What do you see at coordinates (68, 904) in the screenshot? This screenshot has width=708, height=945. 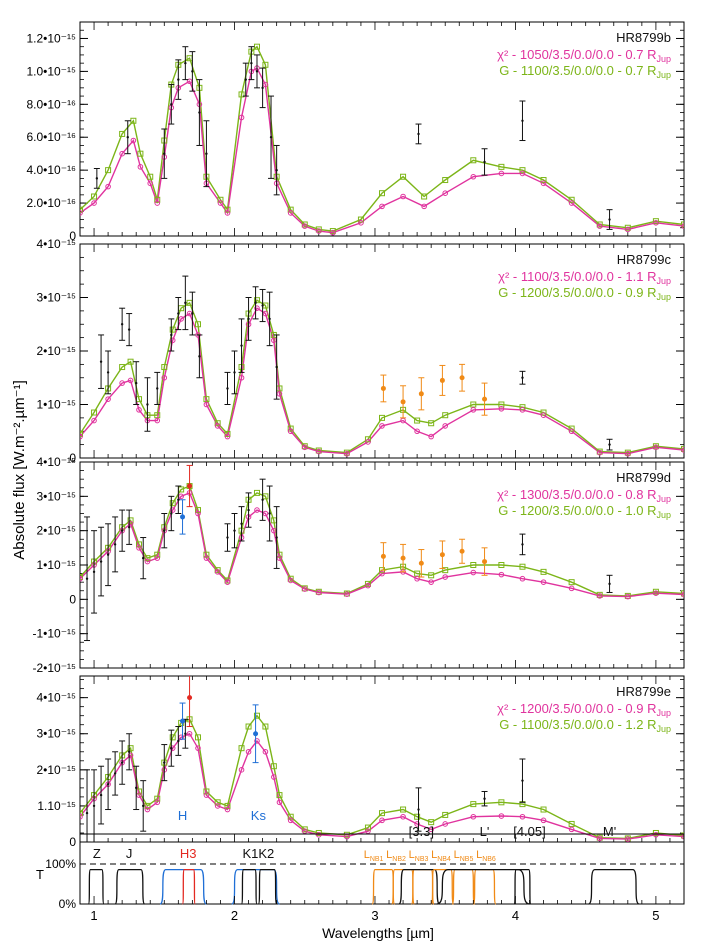 I see `filter-y-tick-label: 0%` at bounding box center [68, 904].